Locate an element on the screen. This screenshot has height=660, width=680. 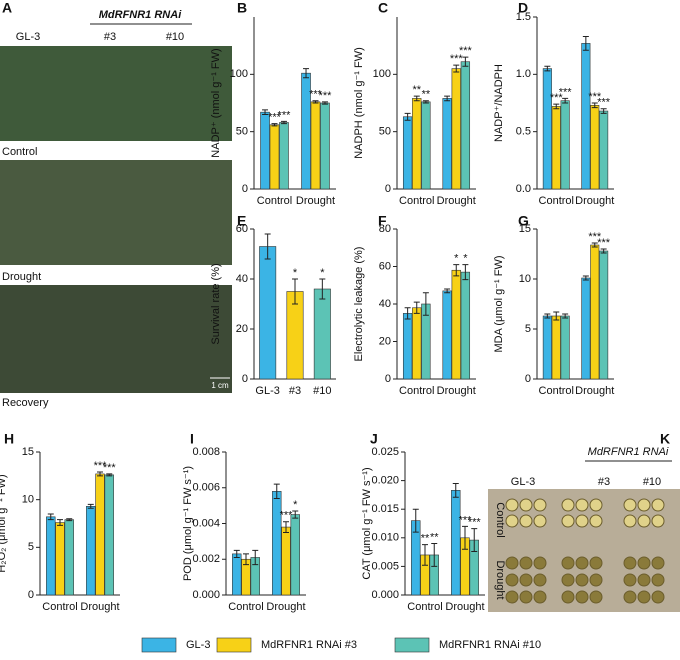
y-axis-label: Electrolytic leakage (%) is located at coordinates (359, 304).